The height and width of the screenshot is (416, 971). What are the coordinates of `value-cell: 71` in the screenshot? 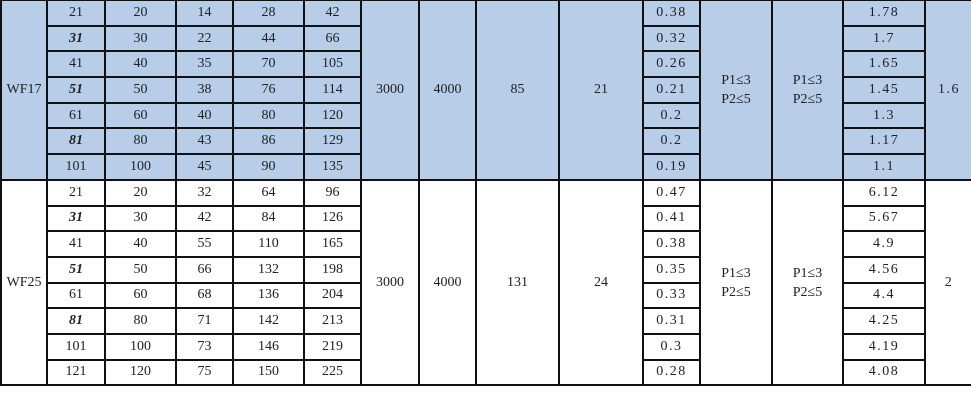 It's located at (204, 321).